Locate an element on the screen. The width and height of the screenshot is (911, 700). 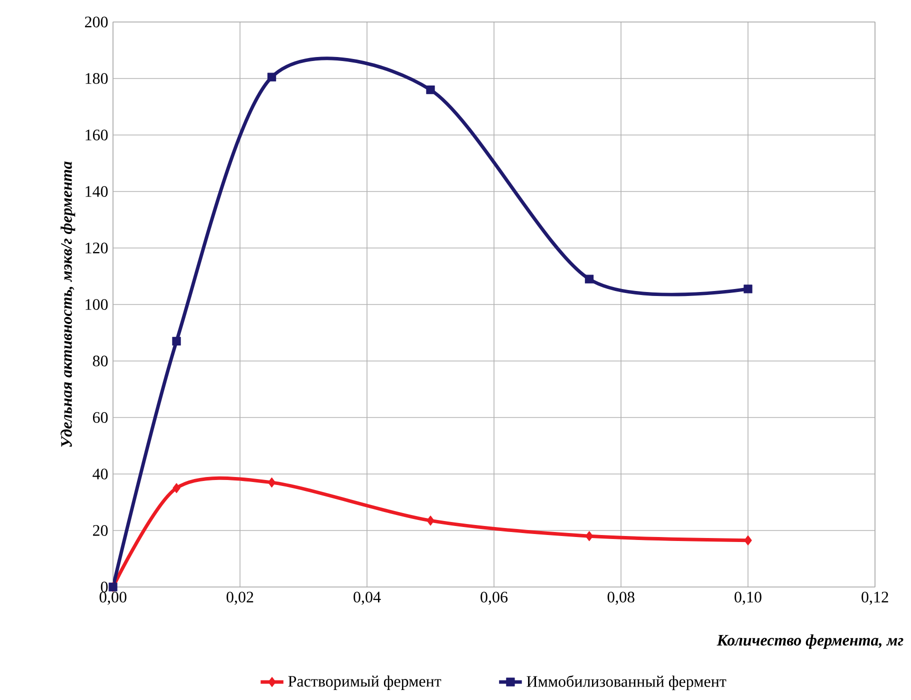
y-tick-label: 140 is located at coordinates (97, 191).